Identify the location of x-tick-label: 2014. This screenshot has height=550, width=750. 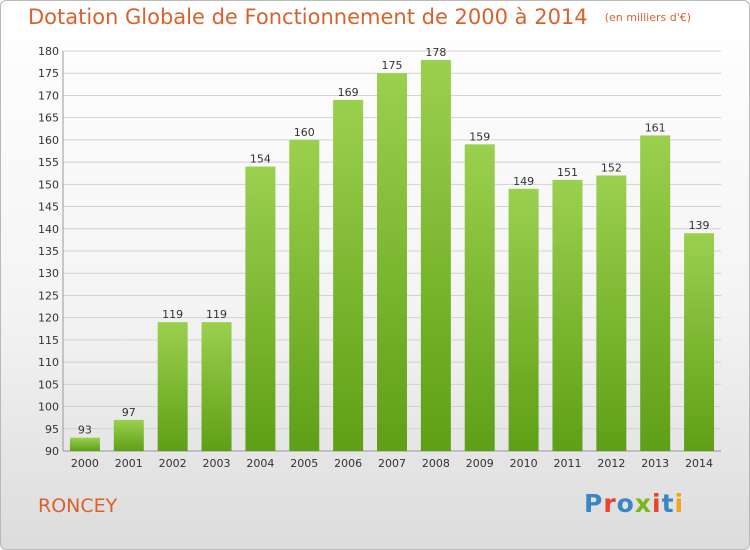
(699, 463).